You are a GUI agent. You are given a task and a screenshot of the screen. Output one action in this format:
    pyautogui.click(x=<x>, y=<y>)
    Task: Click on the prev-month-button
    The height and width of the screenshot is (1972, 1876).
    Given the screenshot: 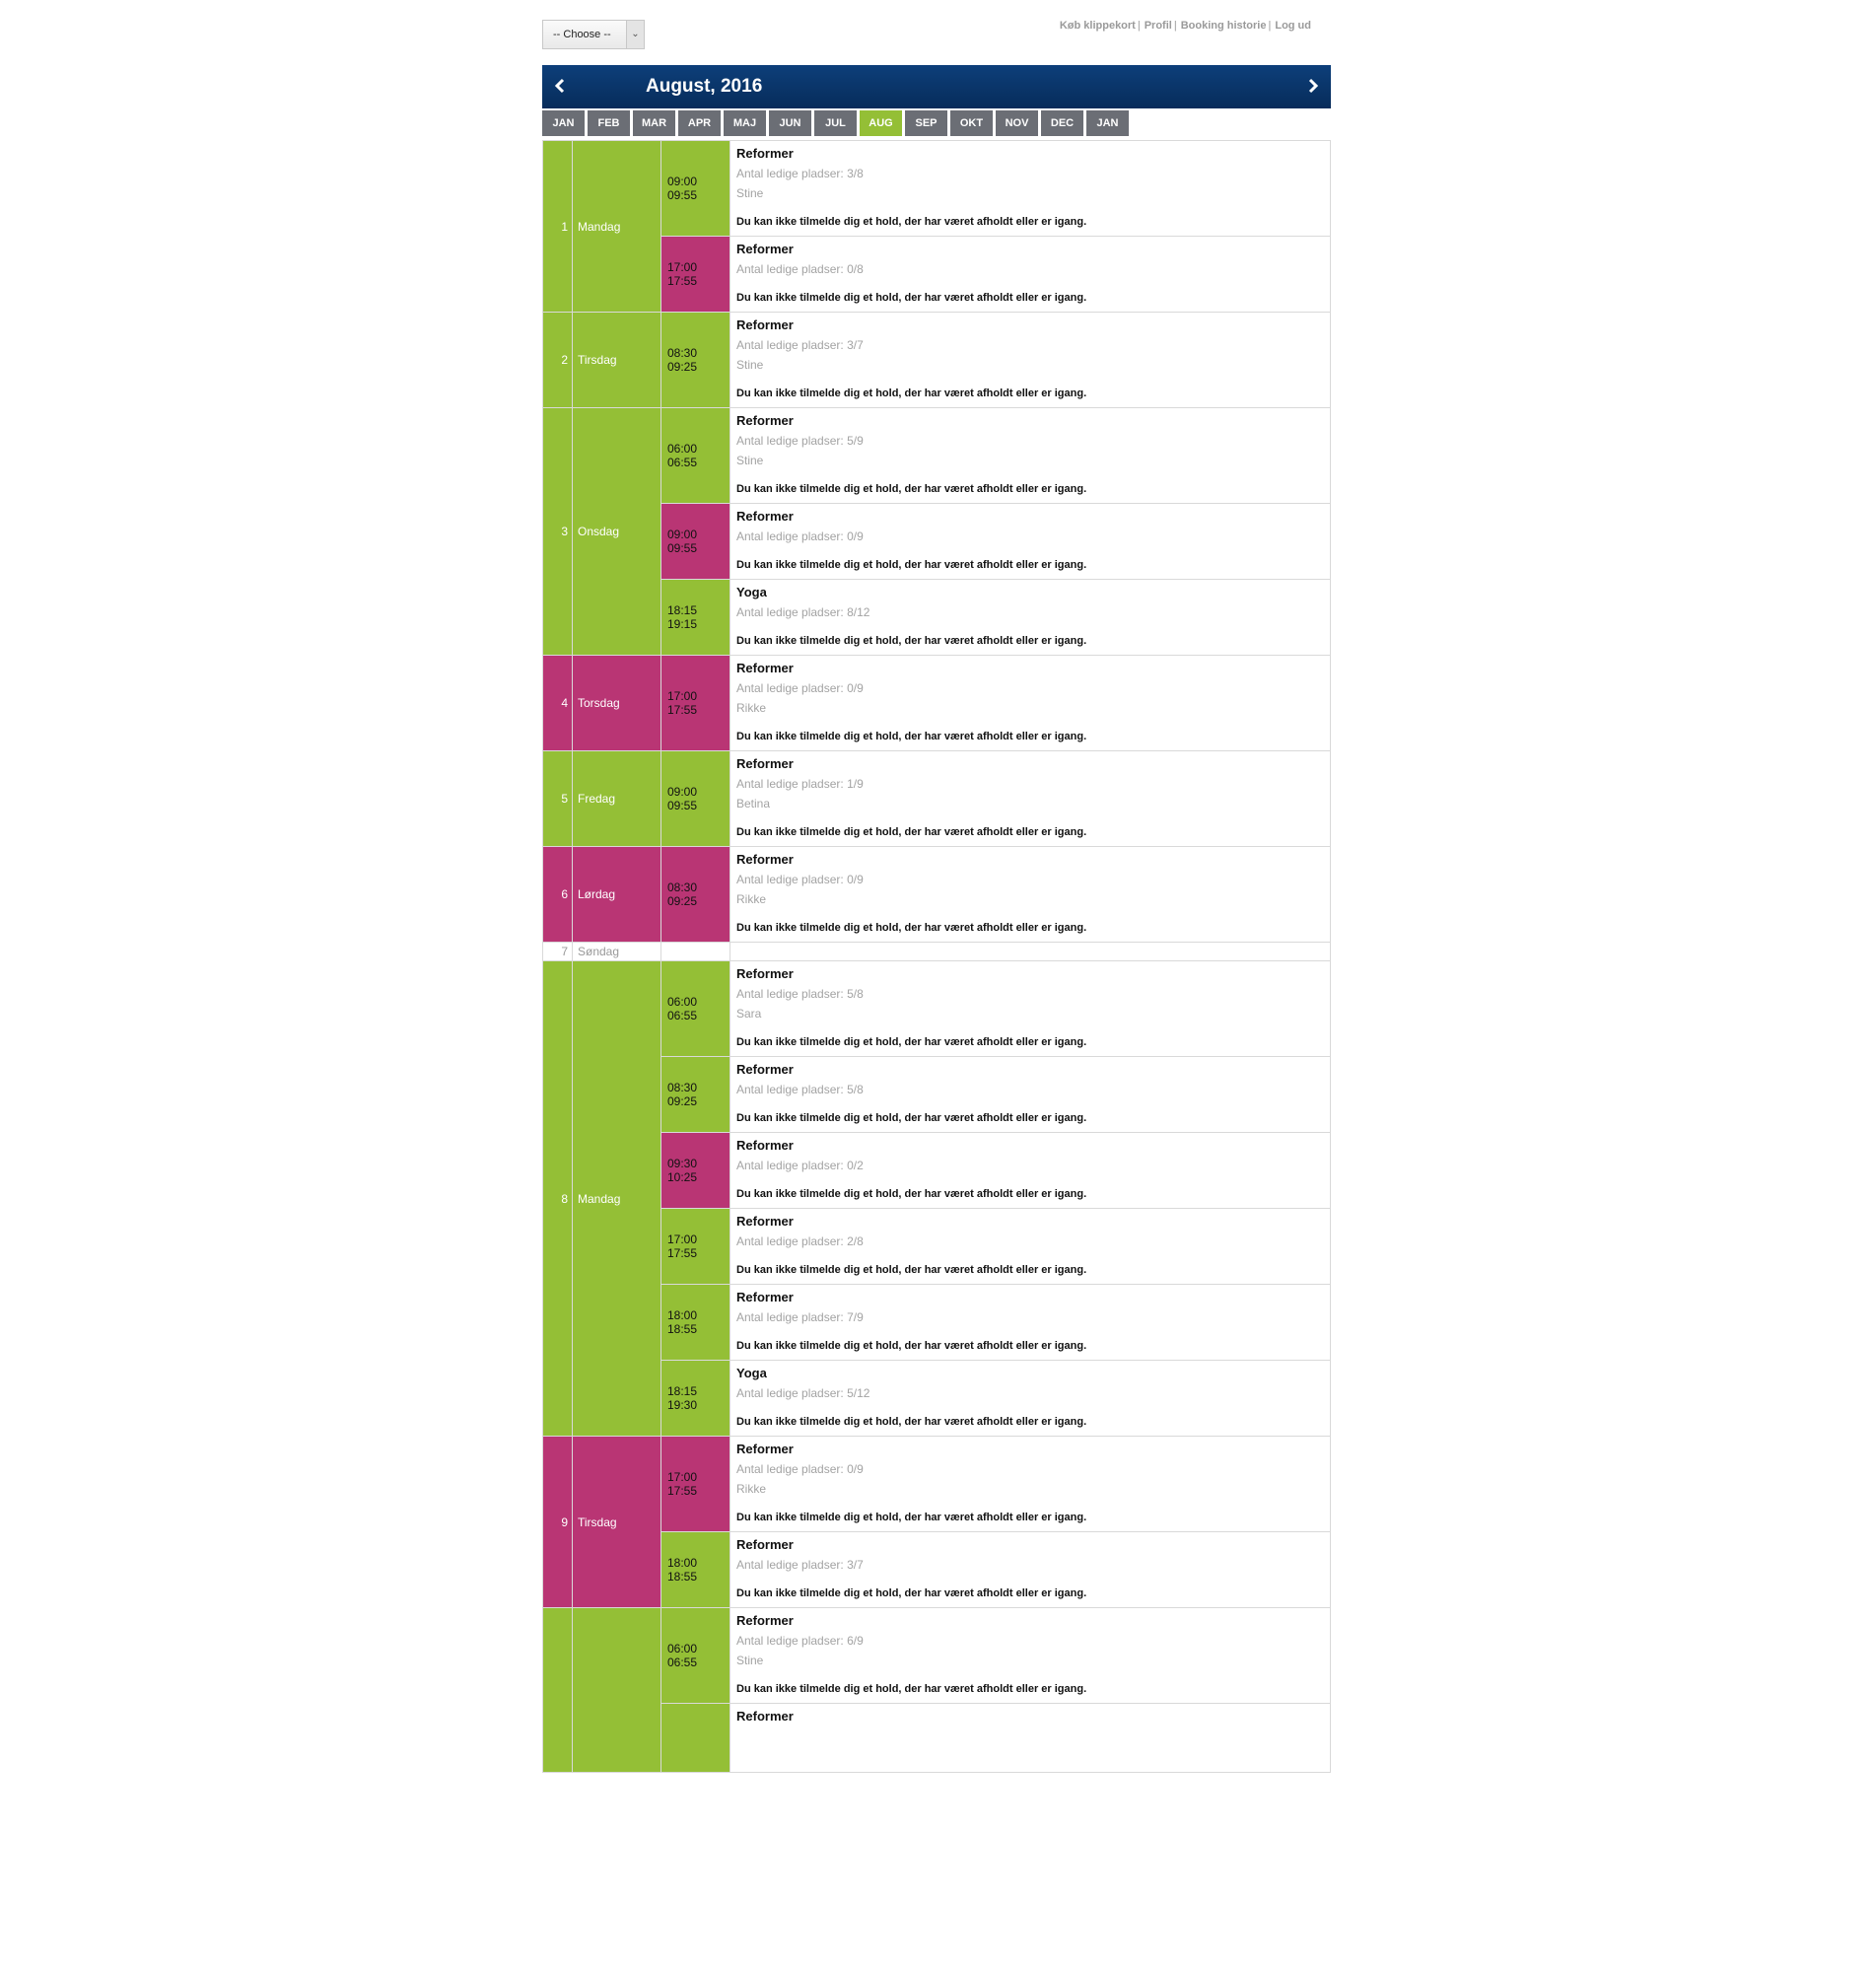 What is the action you would take?
    pyautogui.click(x=560, y=86)
    